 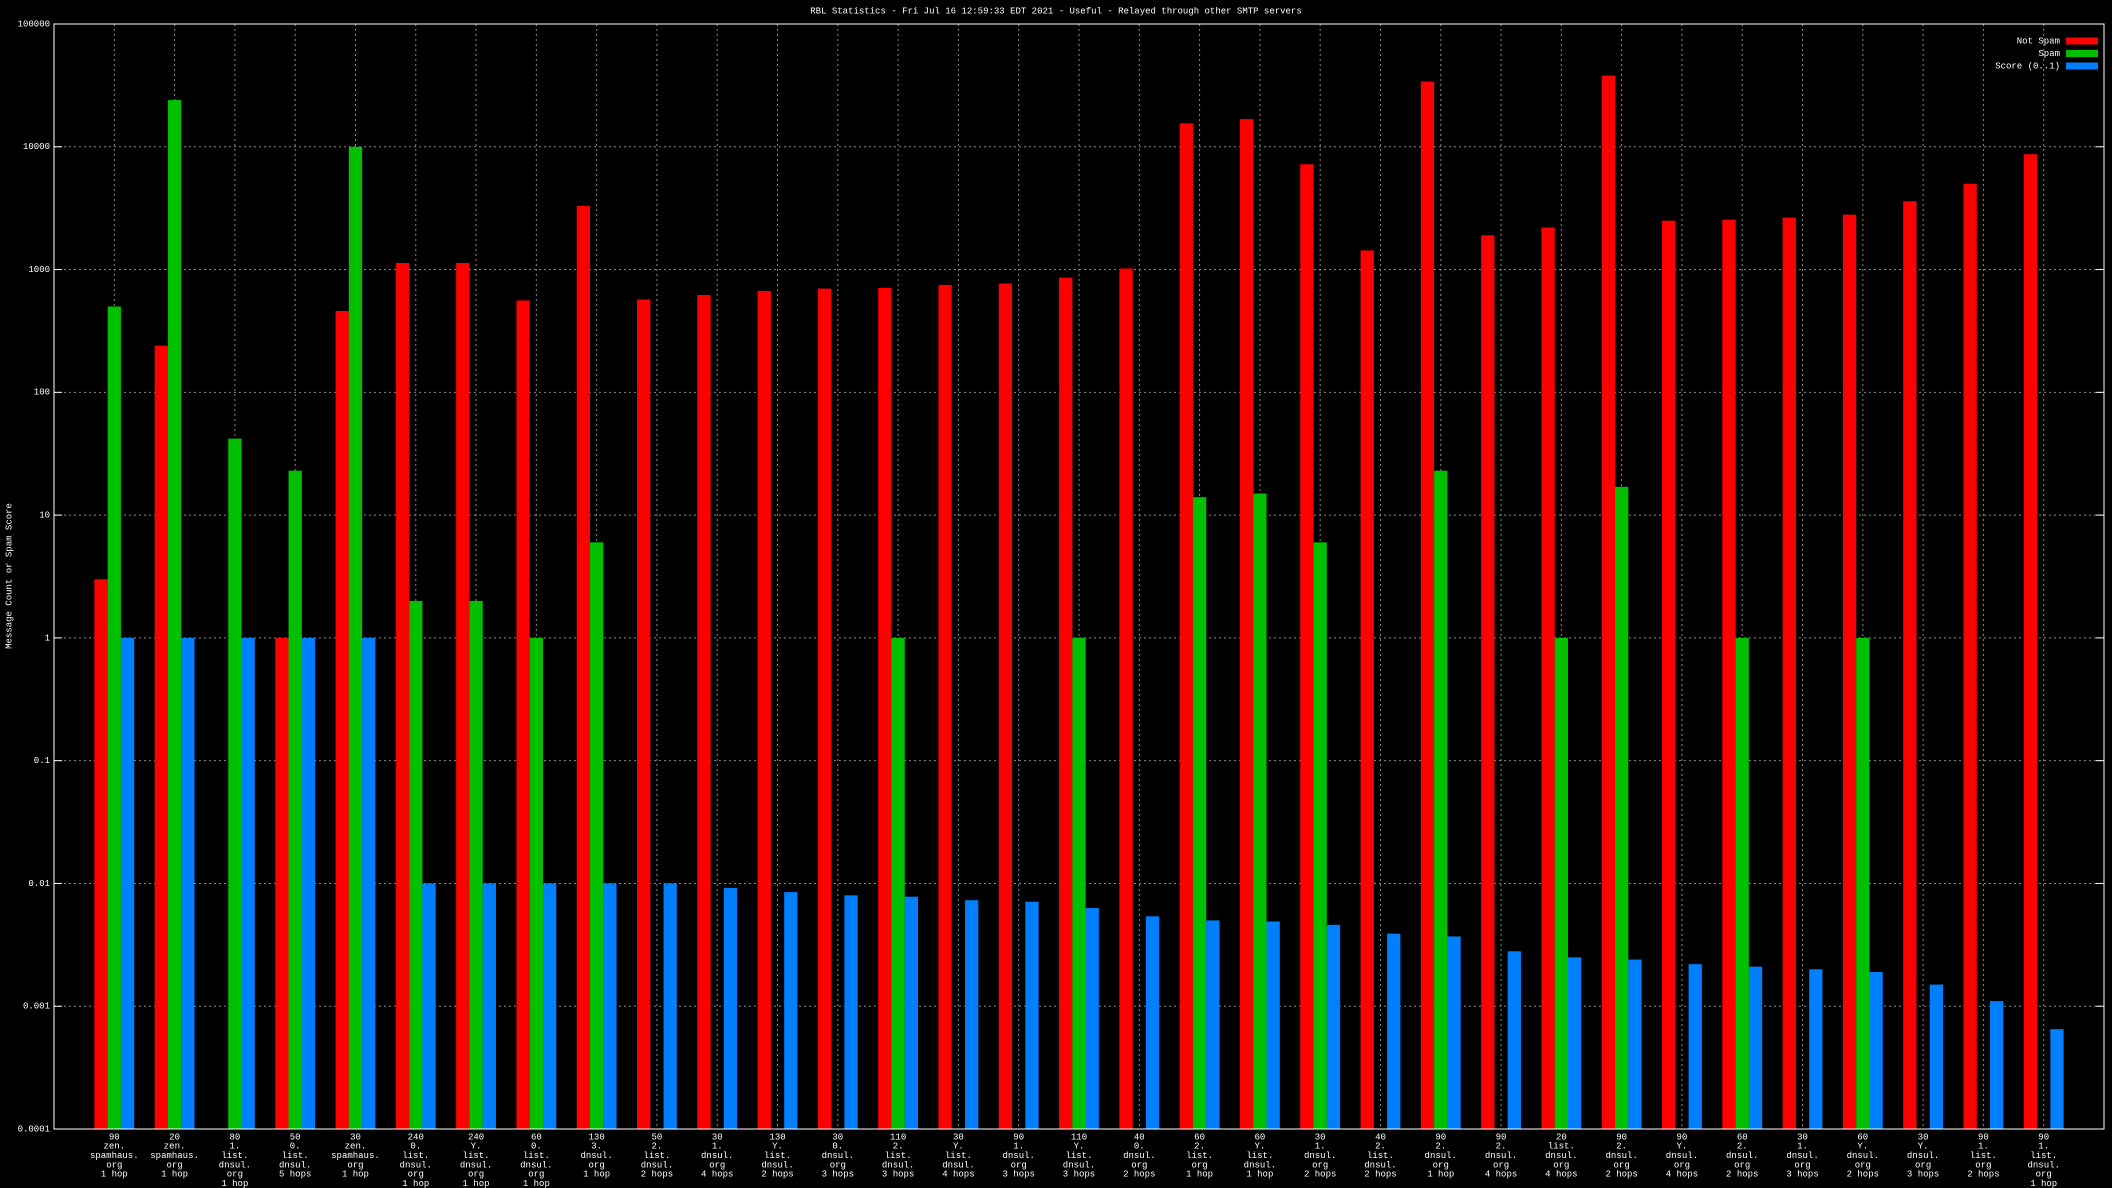 I want to click on x-tick-label: 110, so click(x=1079, y=1137).